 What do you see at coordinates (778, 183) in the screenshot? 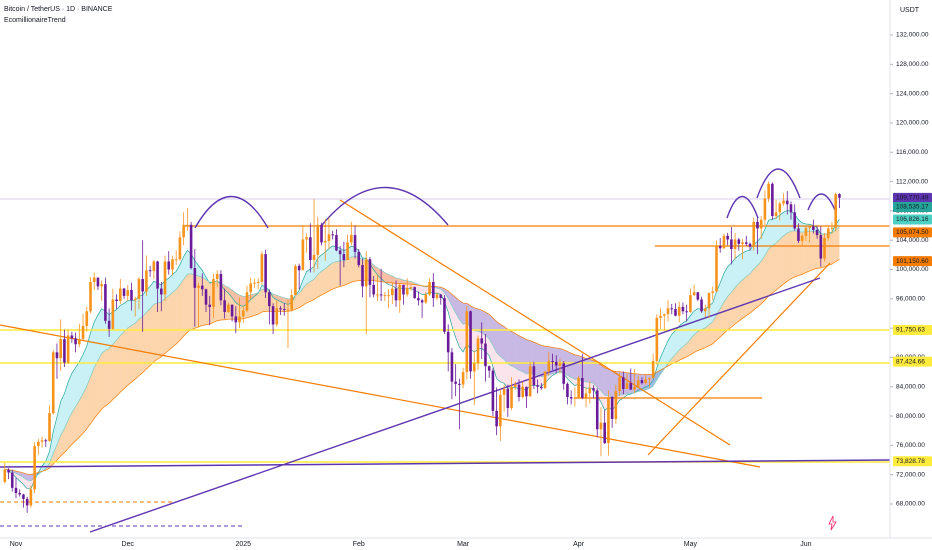
I see `head-arc` at bounding box center [778, 183].